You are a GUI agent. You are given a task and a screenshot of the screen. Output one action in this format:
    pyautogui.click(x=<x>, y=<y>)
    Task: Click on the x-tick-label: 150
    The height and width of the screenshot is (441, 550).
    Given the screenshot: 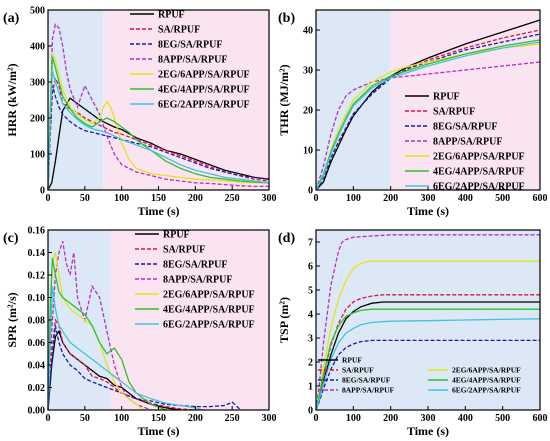 What is the action you would take?
    pyautogui.click(x=158, y=418)
    